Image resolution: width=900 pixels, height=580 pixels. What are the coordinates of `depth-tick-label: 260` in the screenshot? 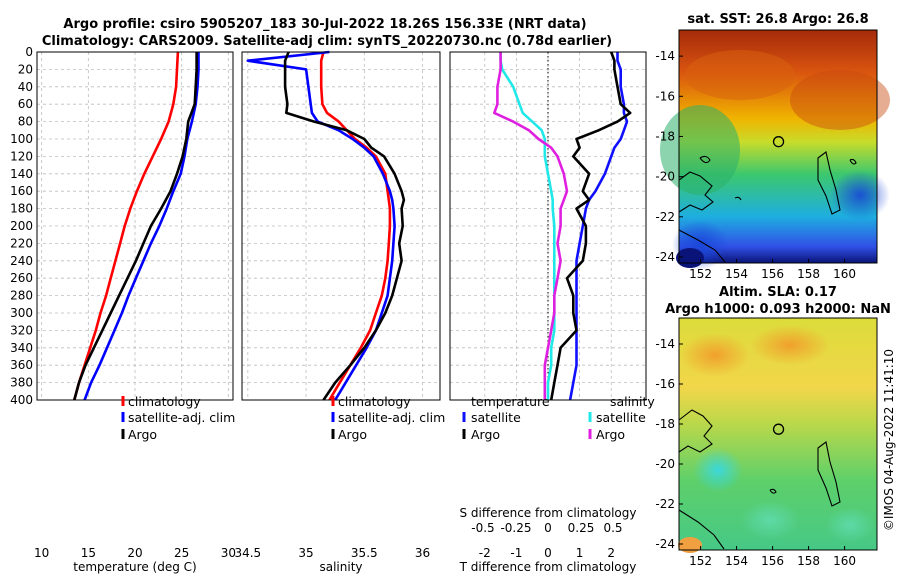 It's located at (21, 278).